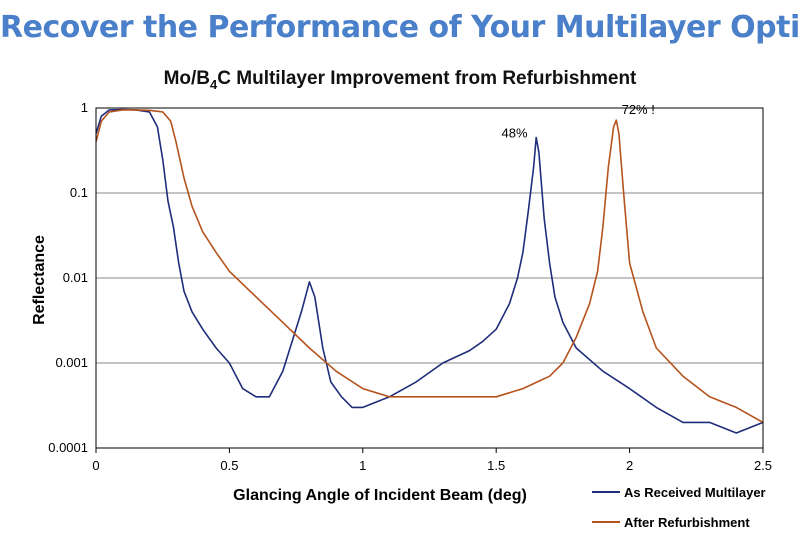 The width and height of the screenshot is (800, 552). What do you see at coordinates (515, 132) in the screenshot?
I see `peak-annotation: 48%` at bounding box center [515, 132].